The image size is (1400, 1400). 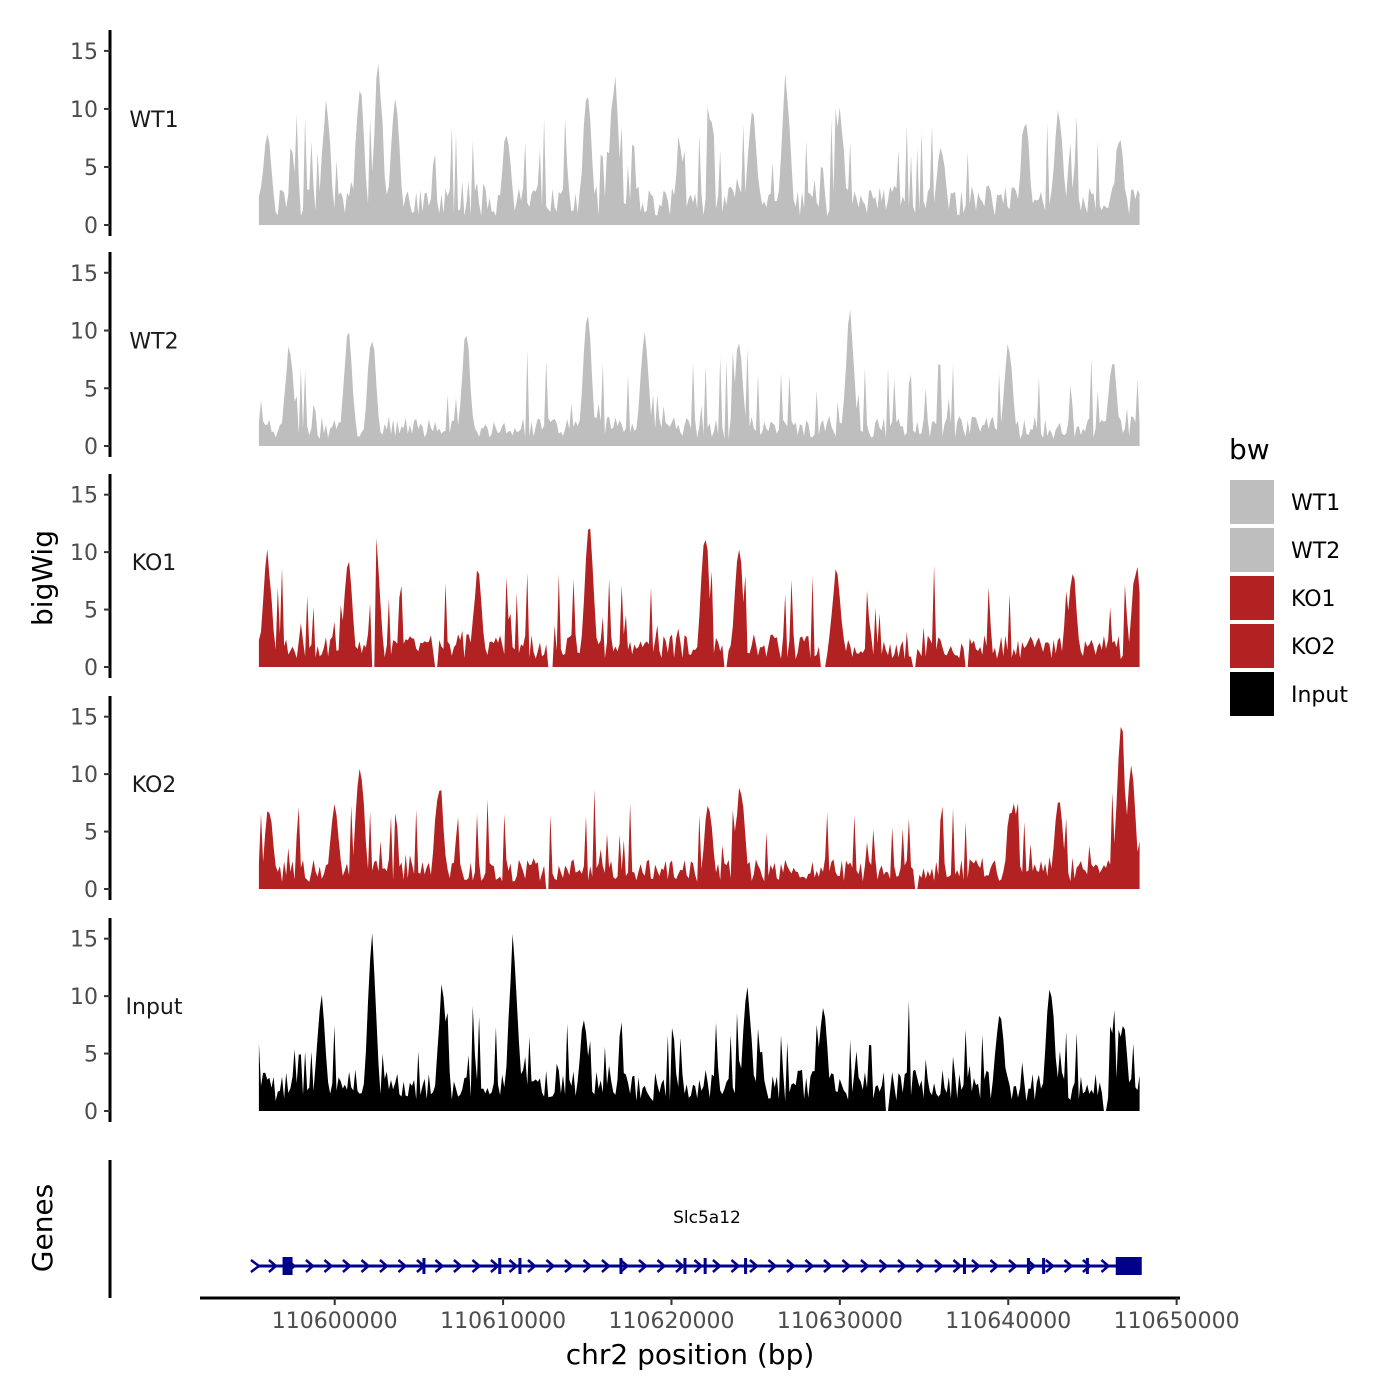 What do you see at coordinates (153, 120) in the screenshot?
I see `track-label-wt1: WT1` at bounding box center [153, 120].